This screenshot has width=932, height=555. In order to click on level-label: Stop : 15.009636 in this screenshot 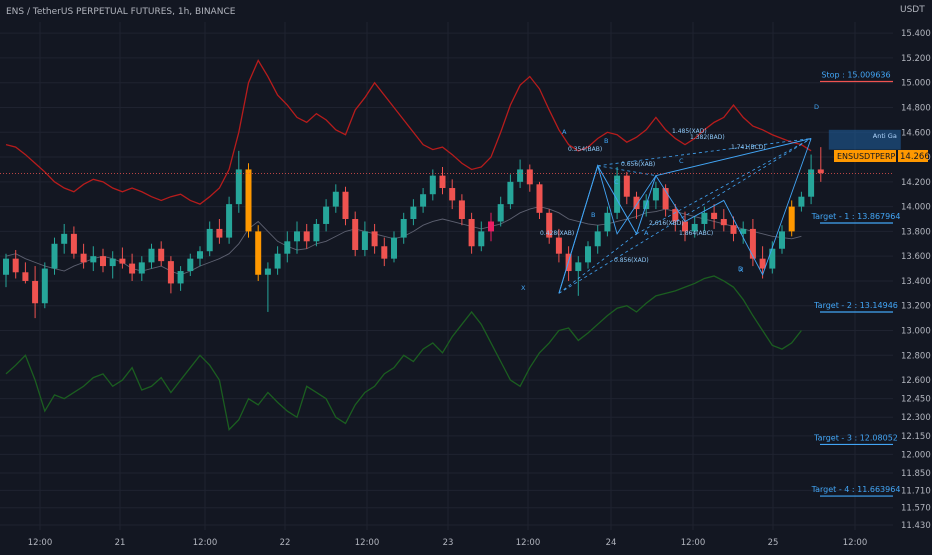, I will do `click(855, 75)`.